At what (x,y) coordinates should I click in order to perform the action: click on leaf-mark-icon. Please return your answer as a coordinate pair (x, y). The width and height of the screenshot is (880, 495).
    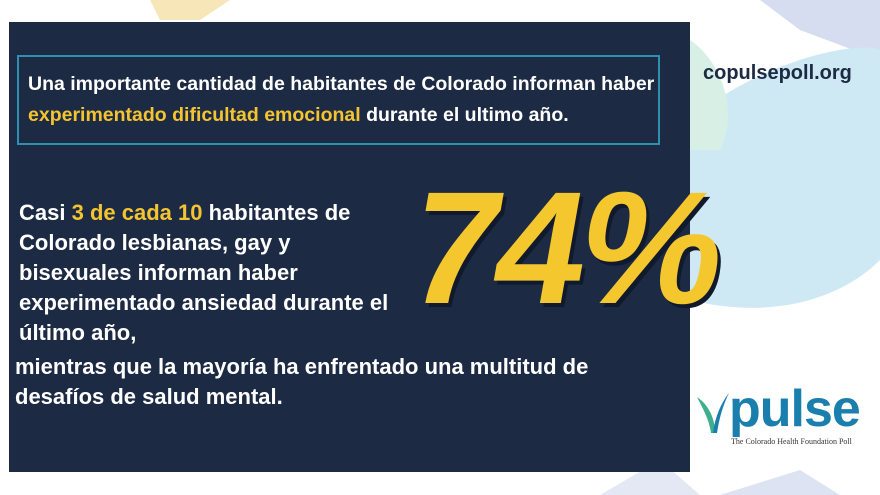
    Looking at the image, I should click on (713, 413).